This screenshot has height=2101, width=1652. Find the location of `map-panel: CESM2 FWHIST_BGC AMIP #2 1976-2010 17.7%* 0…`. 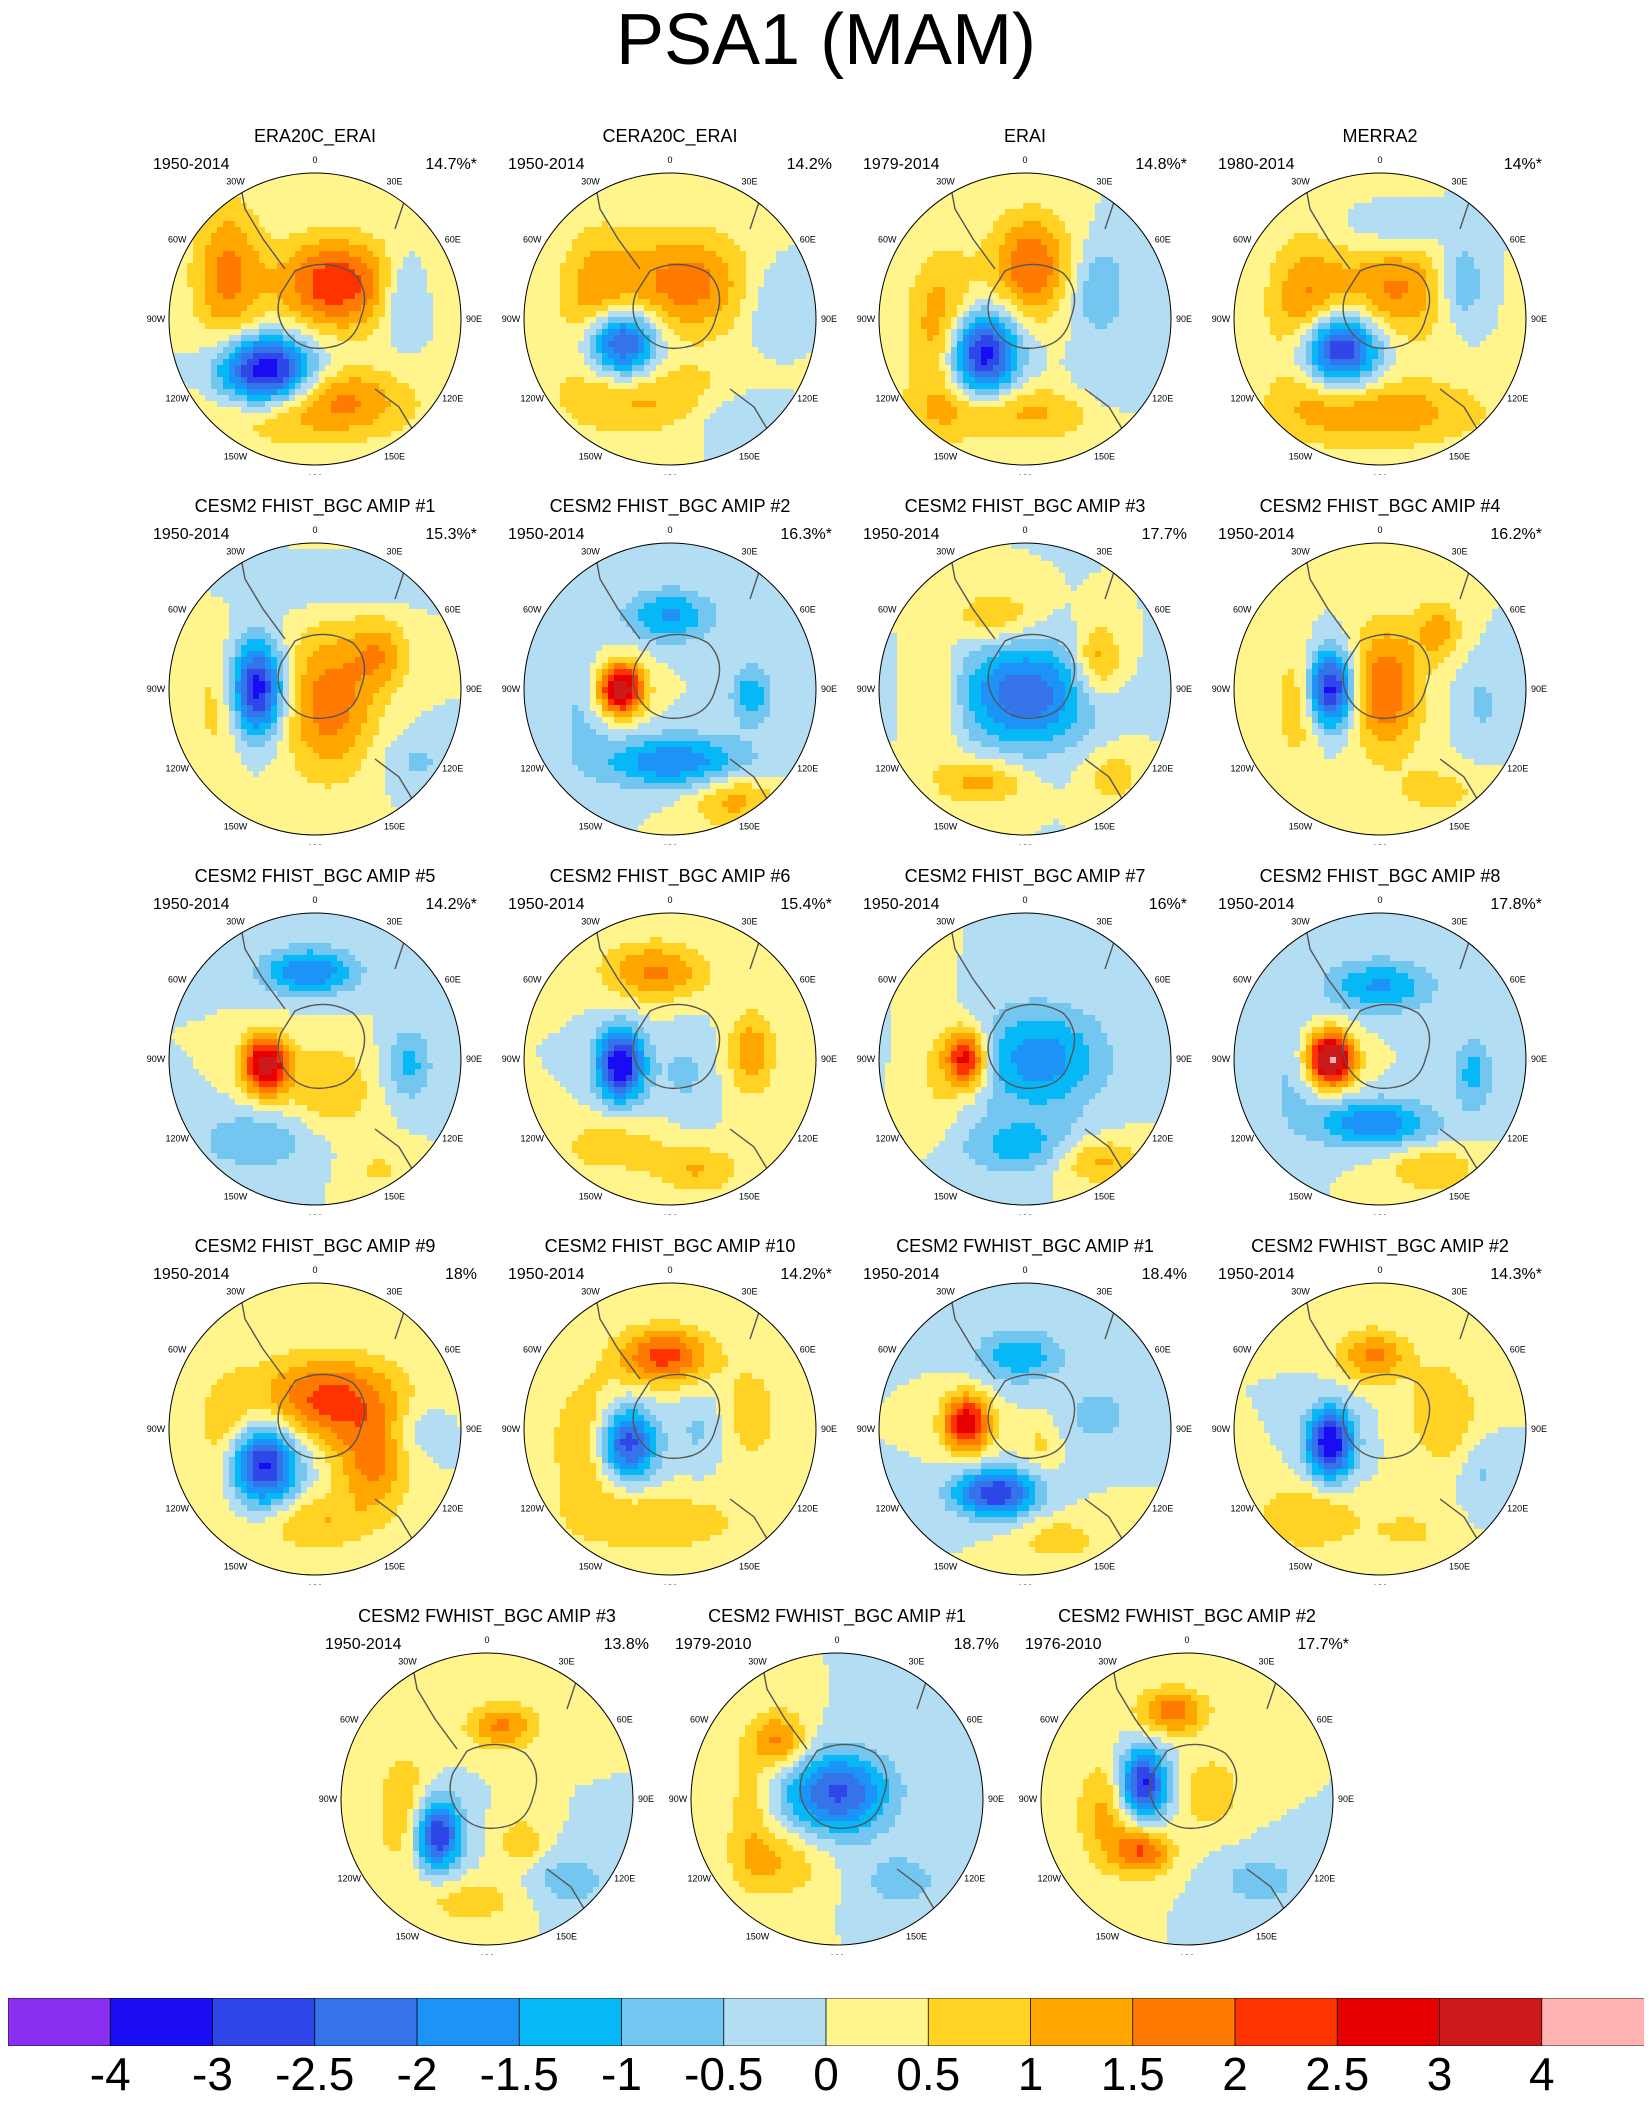

map-panel: CESM2 FWHIST_BGC AMIP #2 1976-2010 17.7%* 0… is located at coordinates (1187, 1780).